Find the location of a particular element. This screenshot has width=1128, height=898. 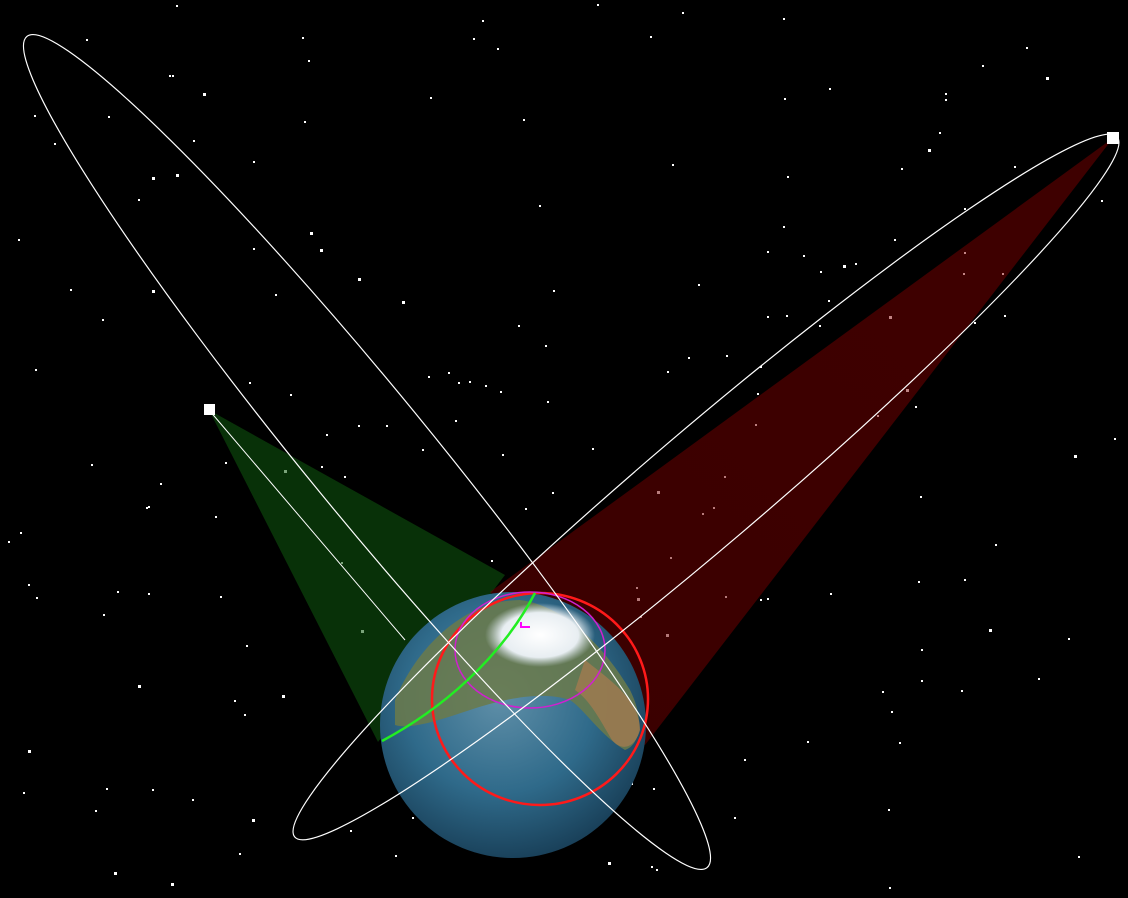

ground-marker is located at coordinates (525, 625).